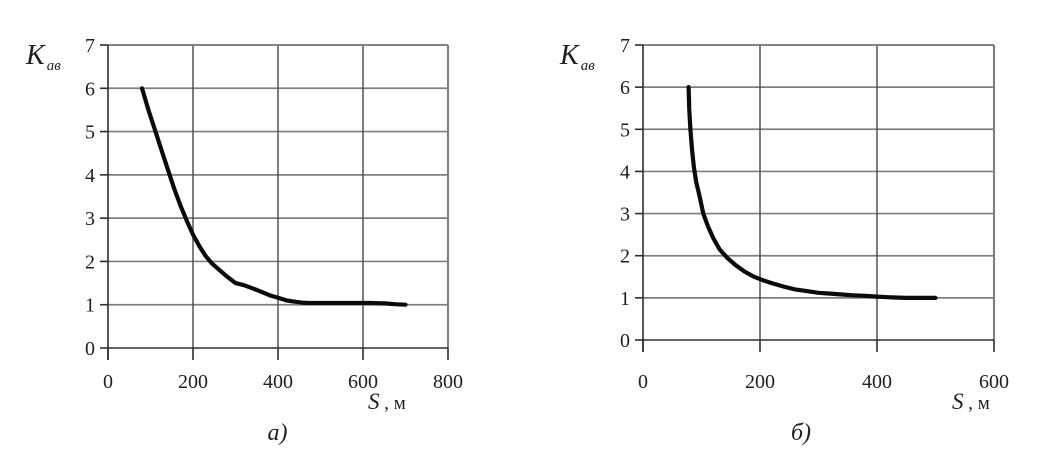 The image size is (1039, 457). I want to click on x-axis-label-a: S , м, so click(387, 402).